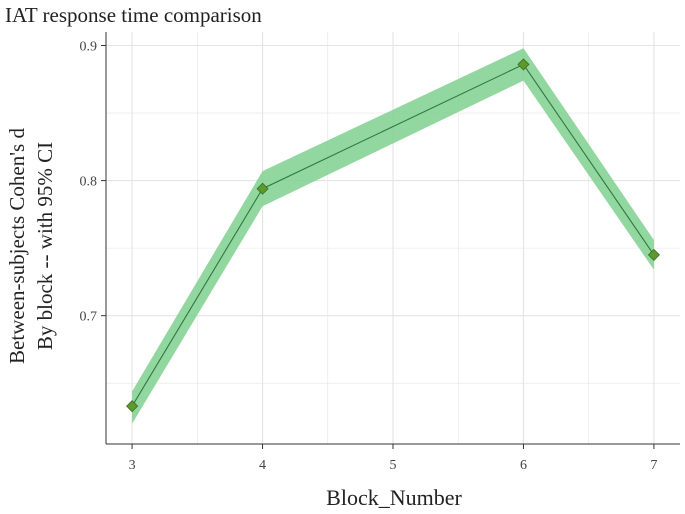 The image size is (685, 514). What do you see at coordinates (523, 465) in the screenshot?
I see `x-tick-label: 6` at bounding box center [523, 465].